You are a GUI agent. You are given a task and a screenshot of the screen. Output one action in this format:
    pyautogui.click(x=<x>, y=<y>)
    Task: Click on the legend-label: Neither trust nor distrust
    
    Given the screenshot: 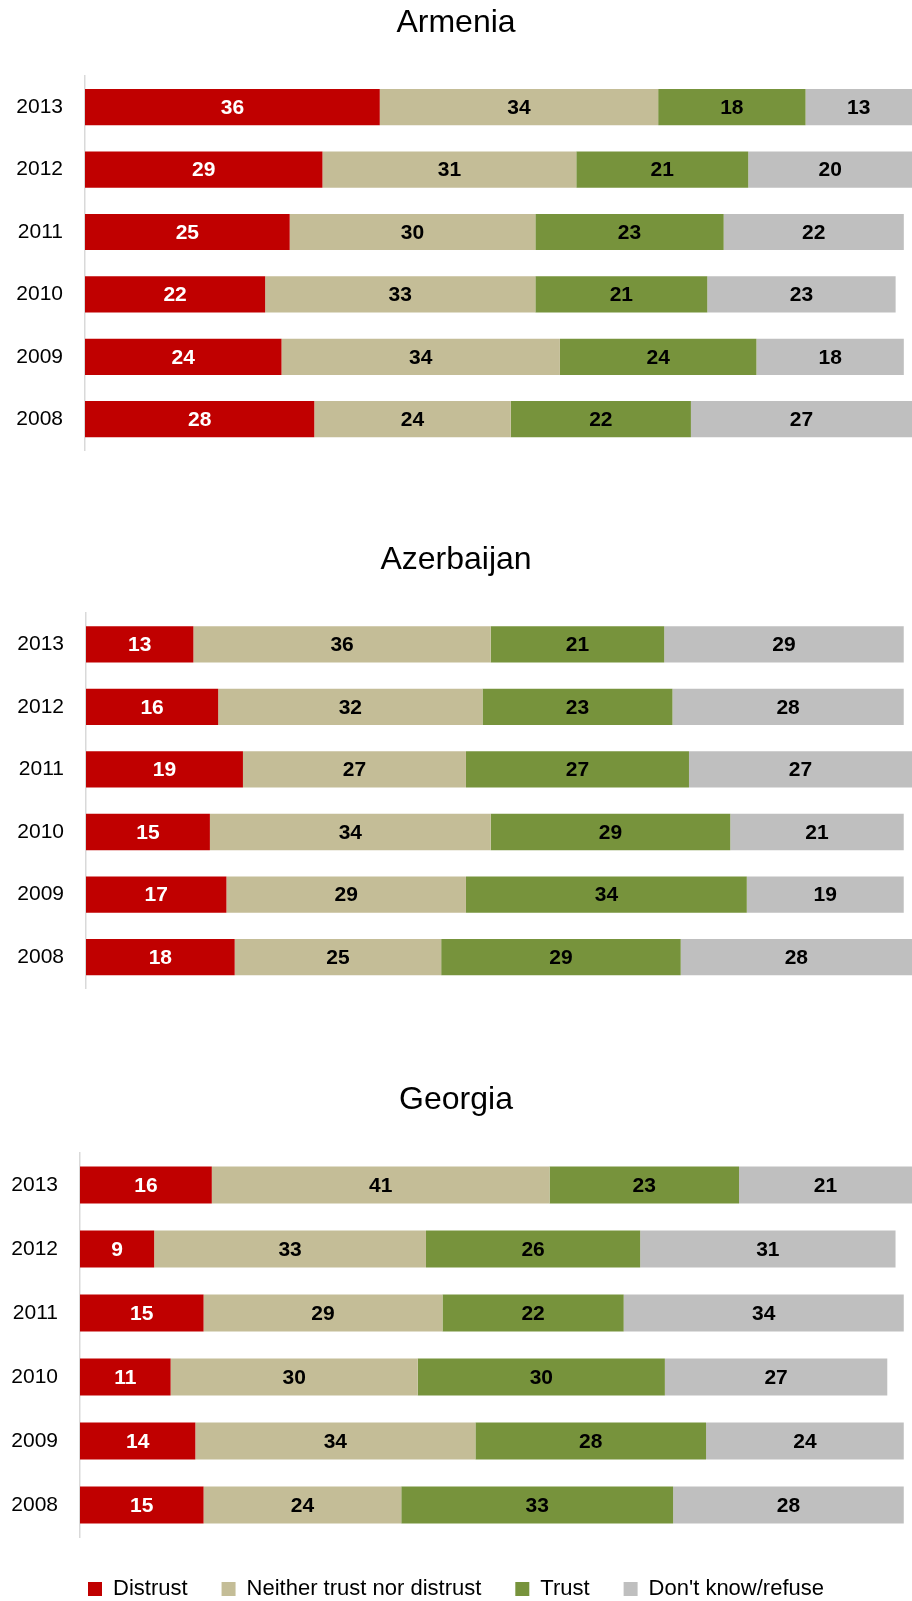 What is the action you would take?
    pyautogui.click(x=364, y=1588)
    